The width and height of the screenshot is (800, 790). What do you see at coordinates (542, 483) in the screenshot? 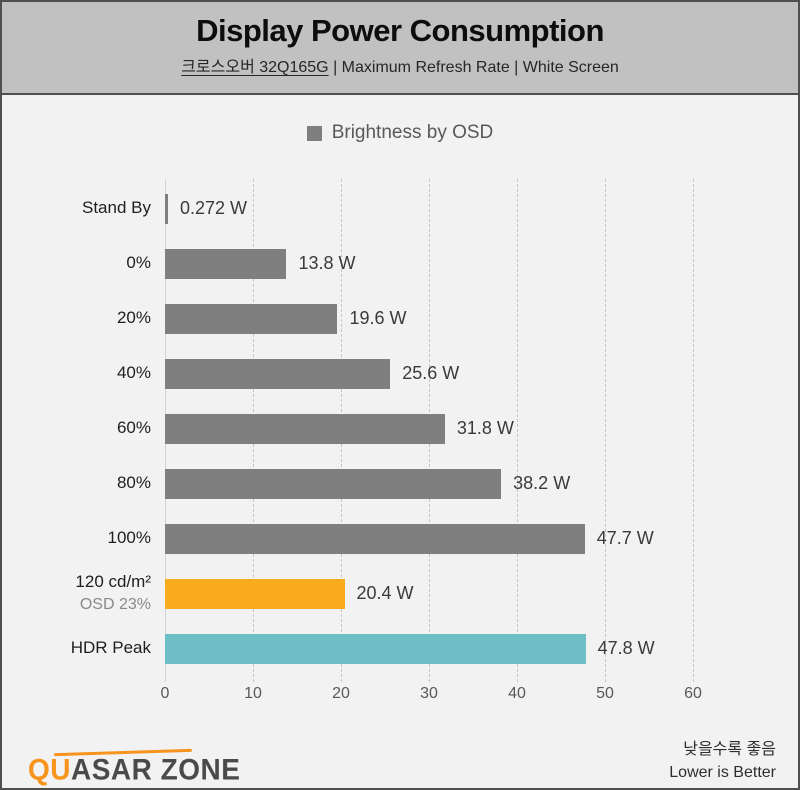
I see `value-label: 38.2 W` at bounding box center [542, 483].